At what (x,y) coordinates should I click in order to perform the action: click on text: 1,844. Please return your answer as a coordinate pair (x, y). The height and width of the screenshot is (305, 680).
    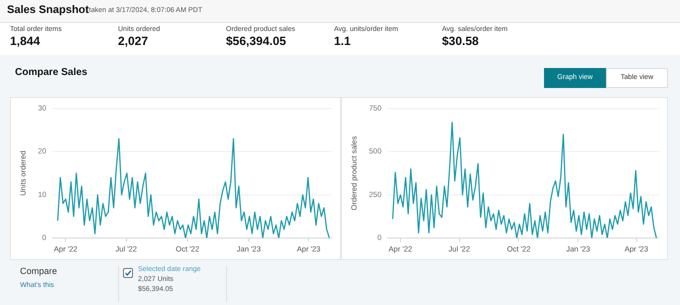
    Looking at the image, I should click on (25, 41).